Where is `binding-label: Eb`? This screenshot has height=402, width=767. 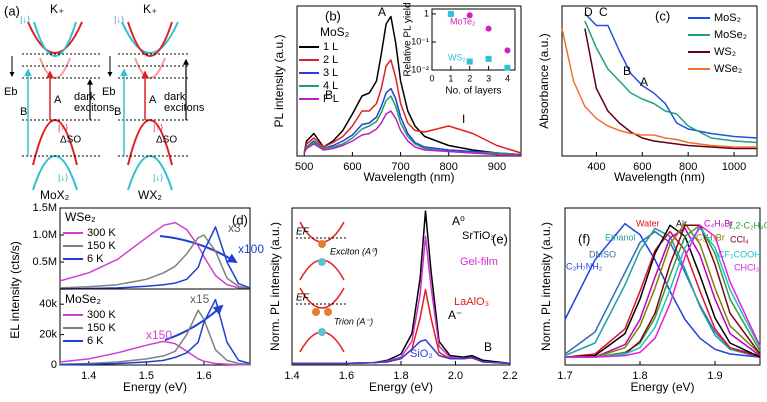
binding-label: Eb is located at coordinates (108, 92).